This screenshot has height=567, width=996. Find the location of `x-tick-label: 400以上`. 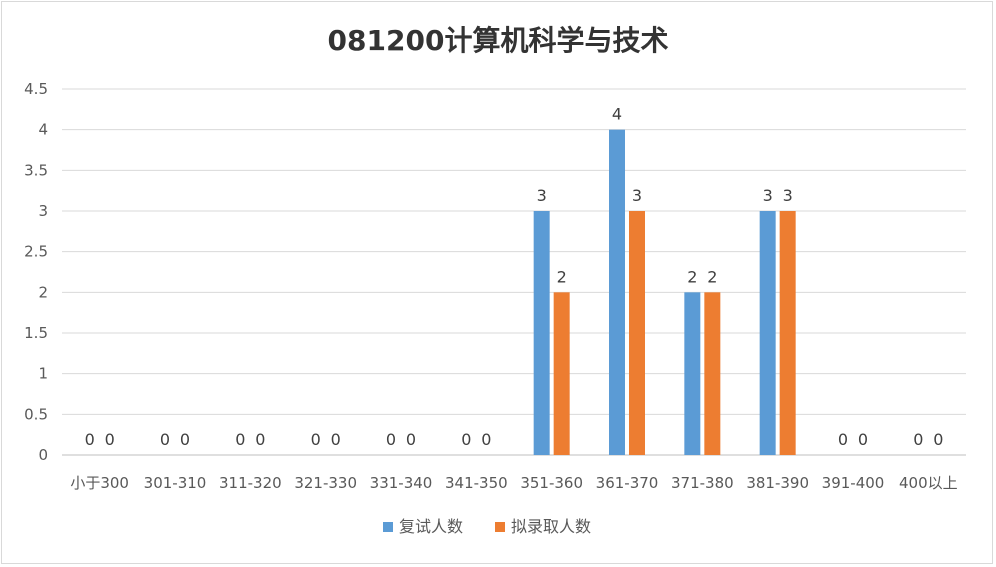

x-tick-label: 400以上 is located at coordinates (928, 483).